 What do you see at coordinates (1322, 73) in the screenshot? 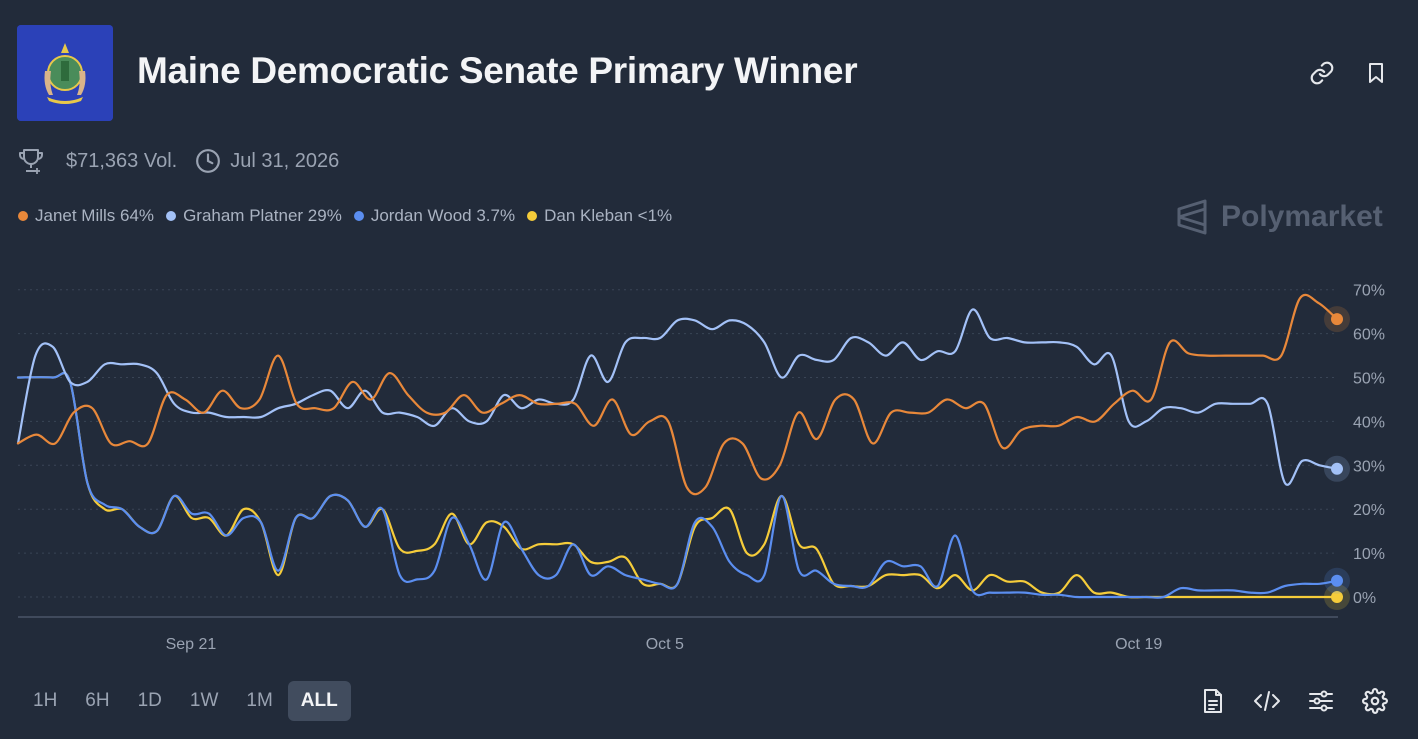
I see `link-icon` at bounding box center [1322, 73].